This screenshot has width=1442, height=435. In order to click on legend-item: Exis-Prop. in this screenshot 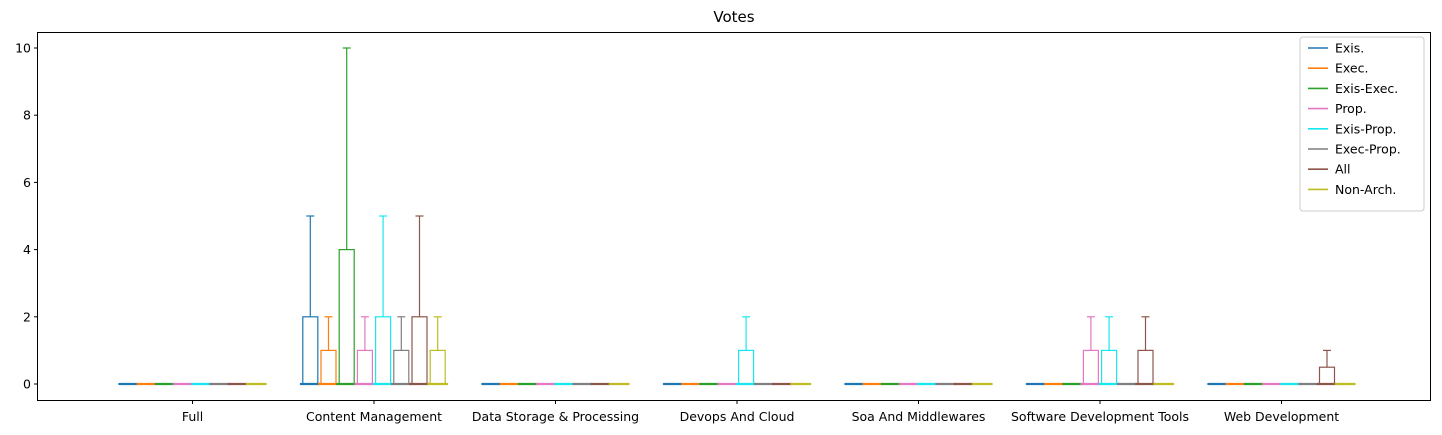, I will do `click(1352, 128)`.